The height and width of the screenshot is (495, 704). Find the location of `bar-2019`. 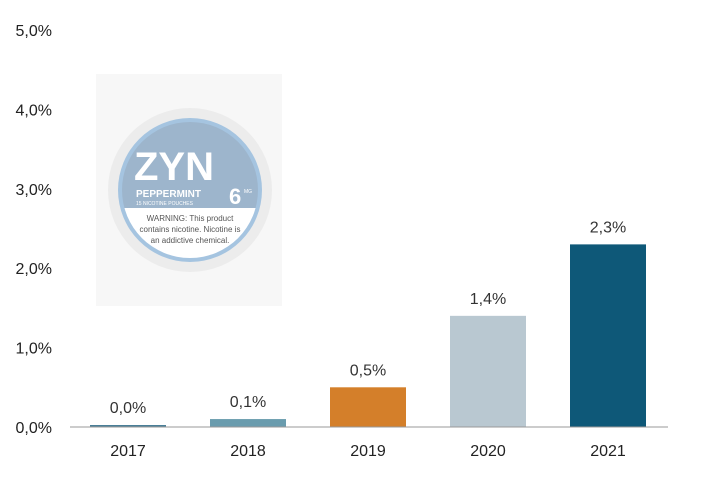

bar-2019 is located at coordinates (368, 407).